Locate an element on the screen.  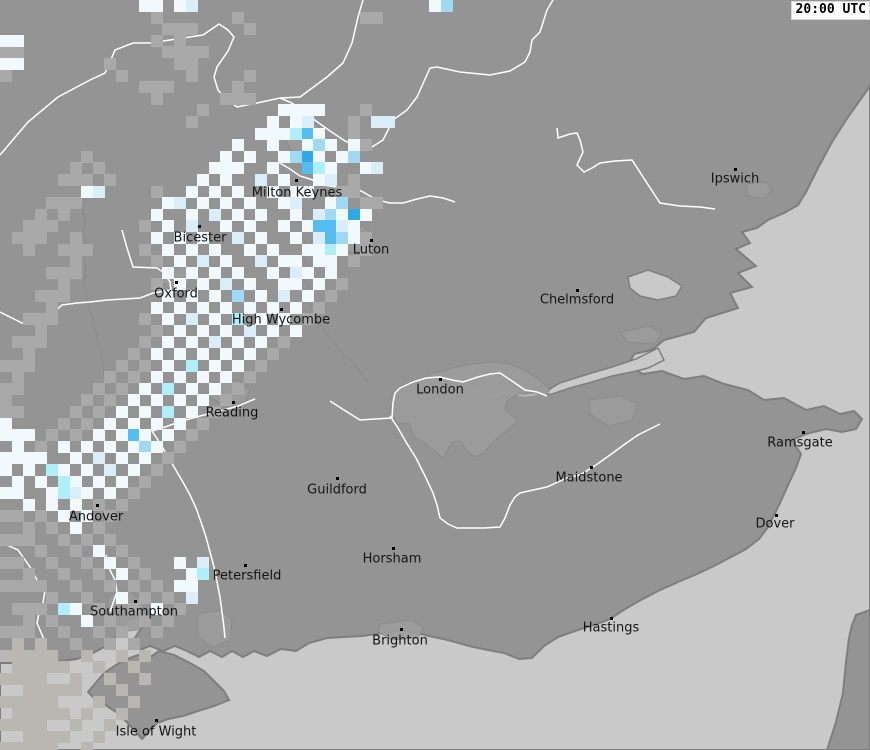
city-dot-andover is located at coordinates (97, 505).